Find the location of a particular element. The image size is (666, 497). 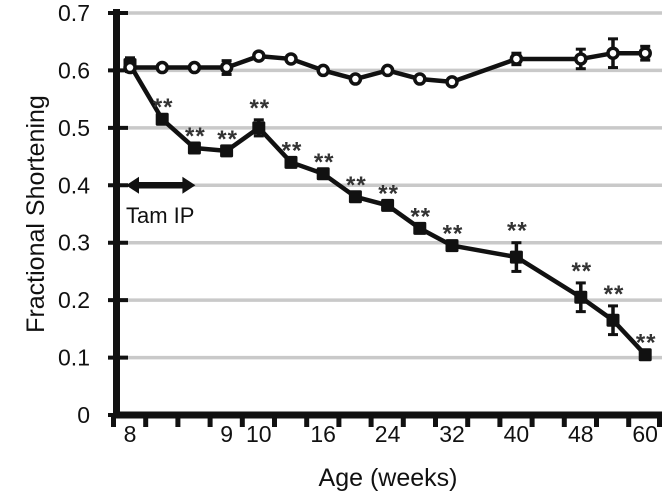

y-tick-label: 0.1 is located at coordinates (74, 358).